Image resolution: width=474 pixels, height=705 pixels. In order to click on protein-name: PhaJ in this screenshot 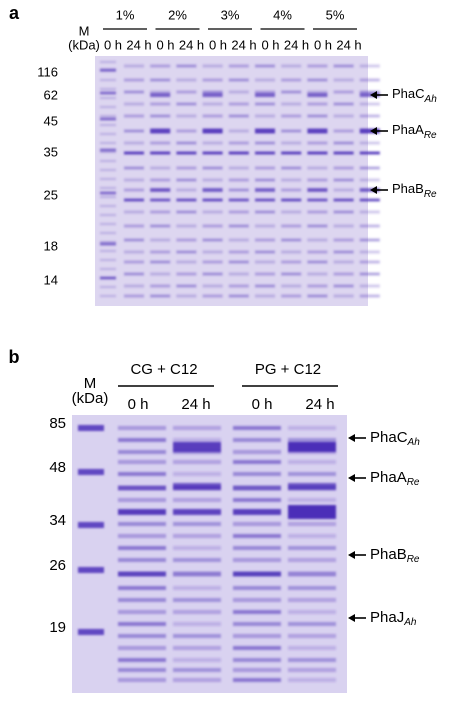, I will do `click(387, 617)`.